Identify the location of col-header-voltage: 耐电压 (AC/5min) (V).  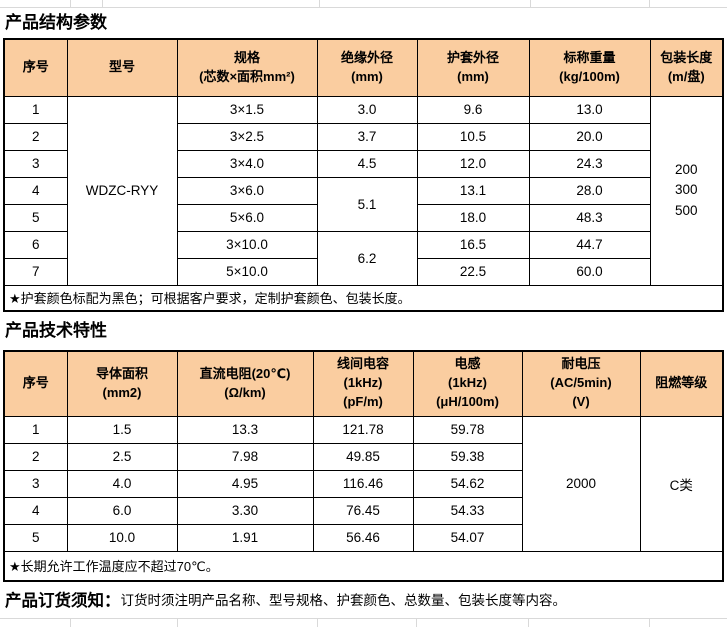
(581, 383).